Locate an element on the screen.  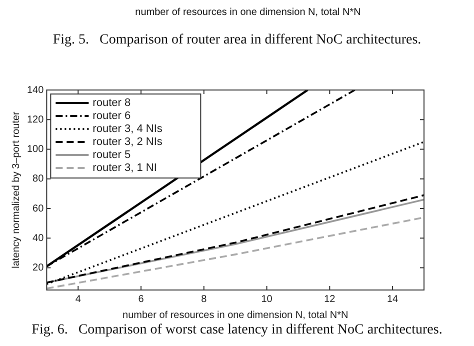
x-tick-label: 8 is located at coordinates (204, 299).